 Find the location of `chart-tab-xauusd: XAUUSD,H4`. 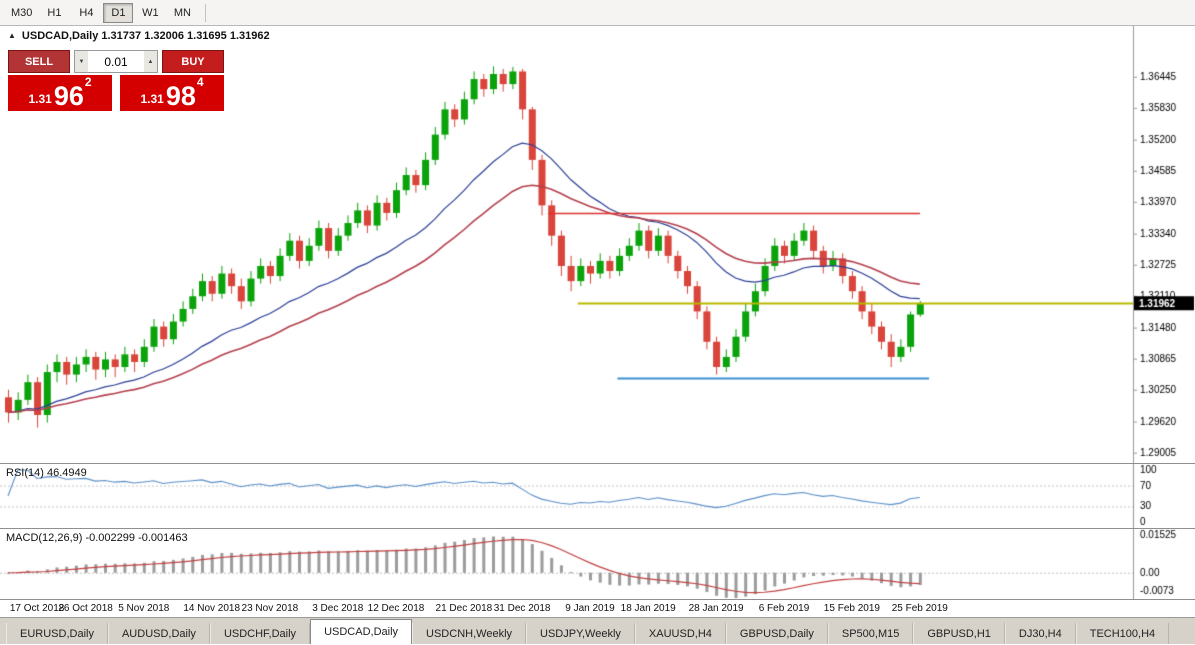

chart-tab-xauusd: XAUUSD,H4 is located at coordinates (680, 633).